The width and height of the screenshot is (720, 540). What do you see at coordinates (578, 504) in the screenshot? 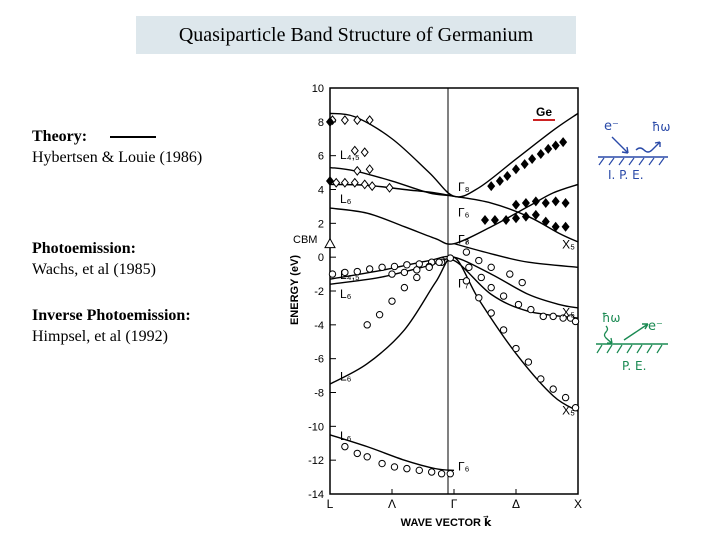
I see `x-tick-label: X` at bounding box center [578, 504].